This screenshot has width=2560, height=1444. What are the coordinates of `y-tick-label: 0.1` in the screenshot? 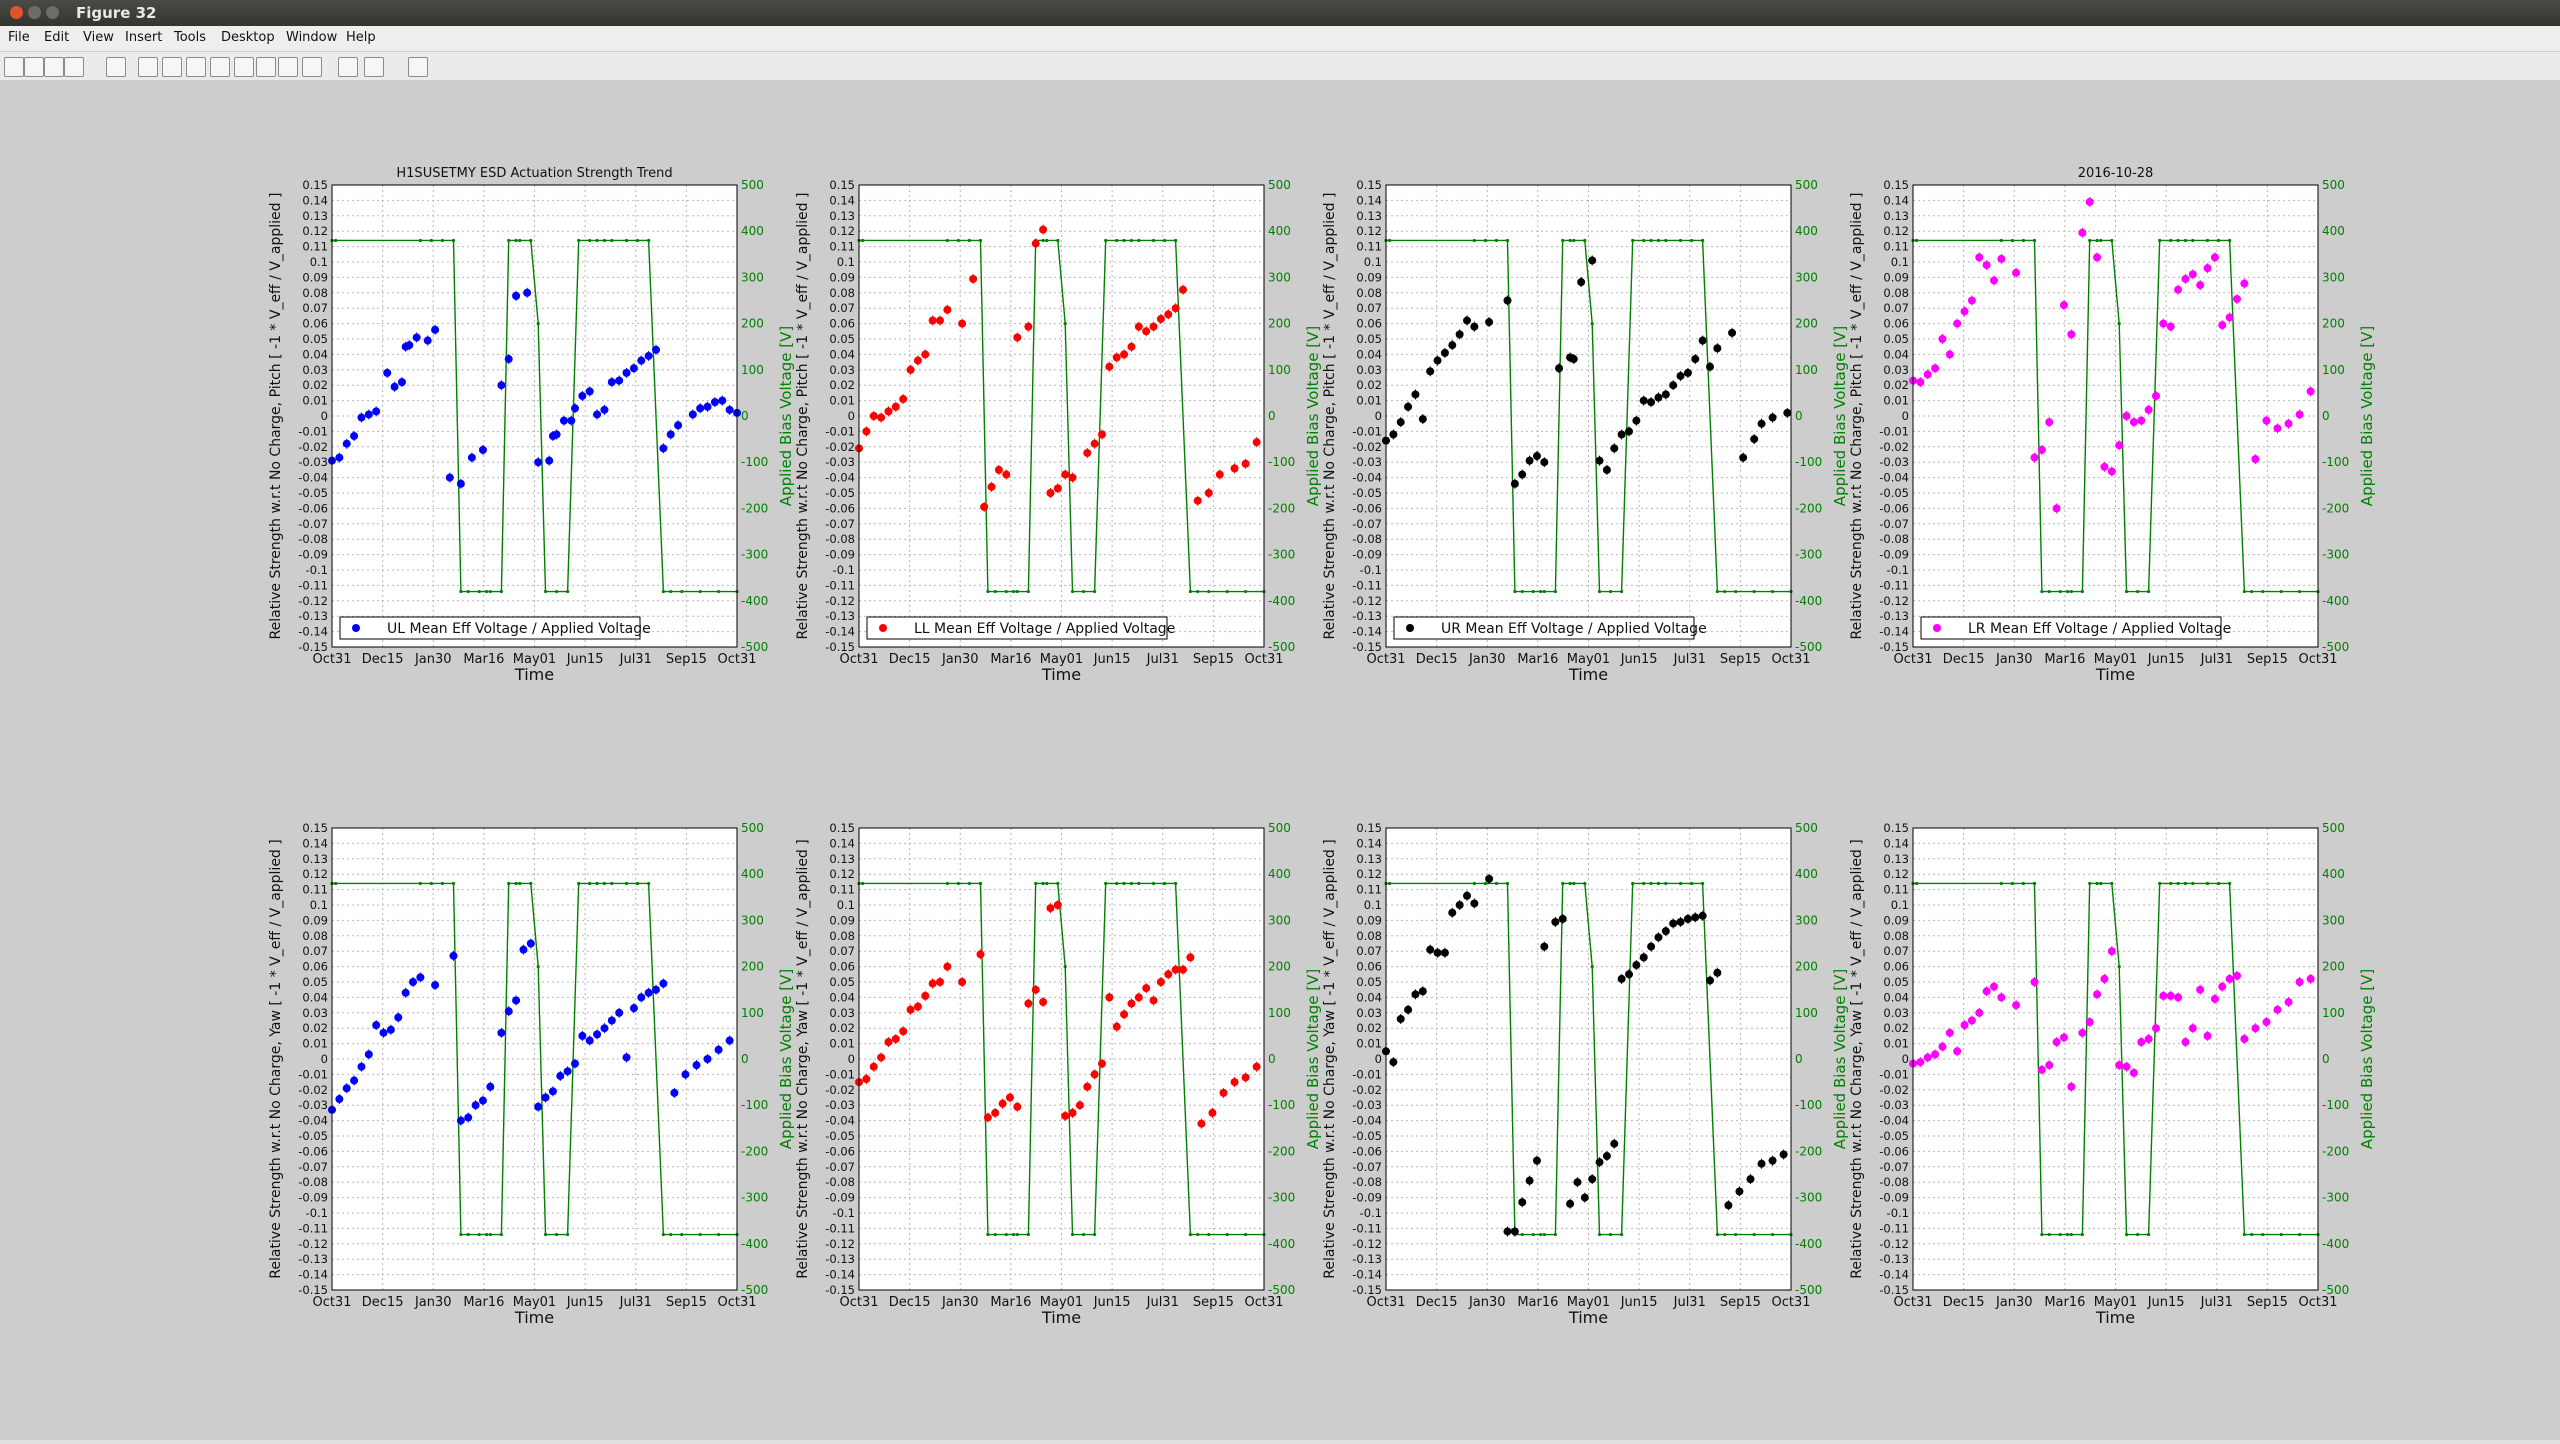 It's located at (319, 905).